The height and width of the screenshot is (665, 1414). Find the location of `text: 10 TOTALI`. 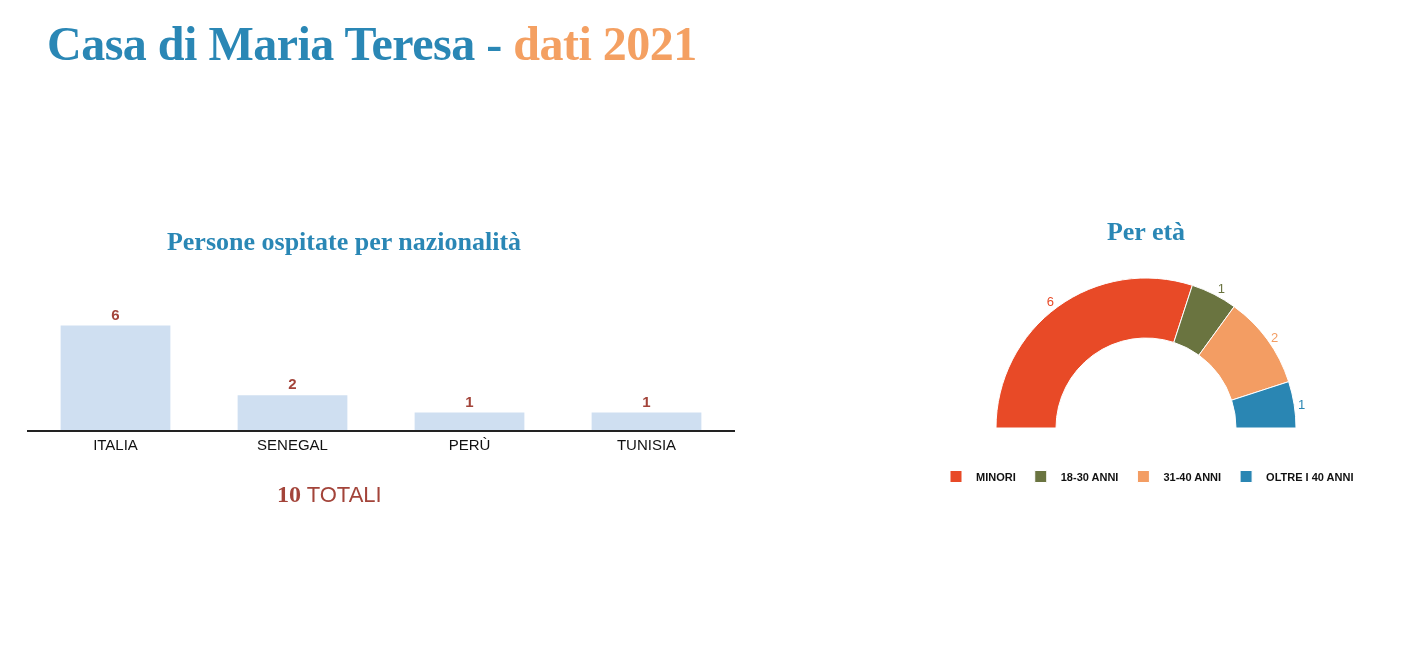

text: 10 TOTALI is located at coordinates (329, 494).